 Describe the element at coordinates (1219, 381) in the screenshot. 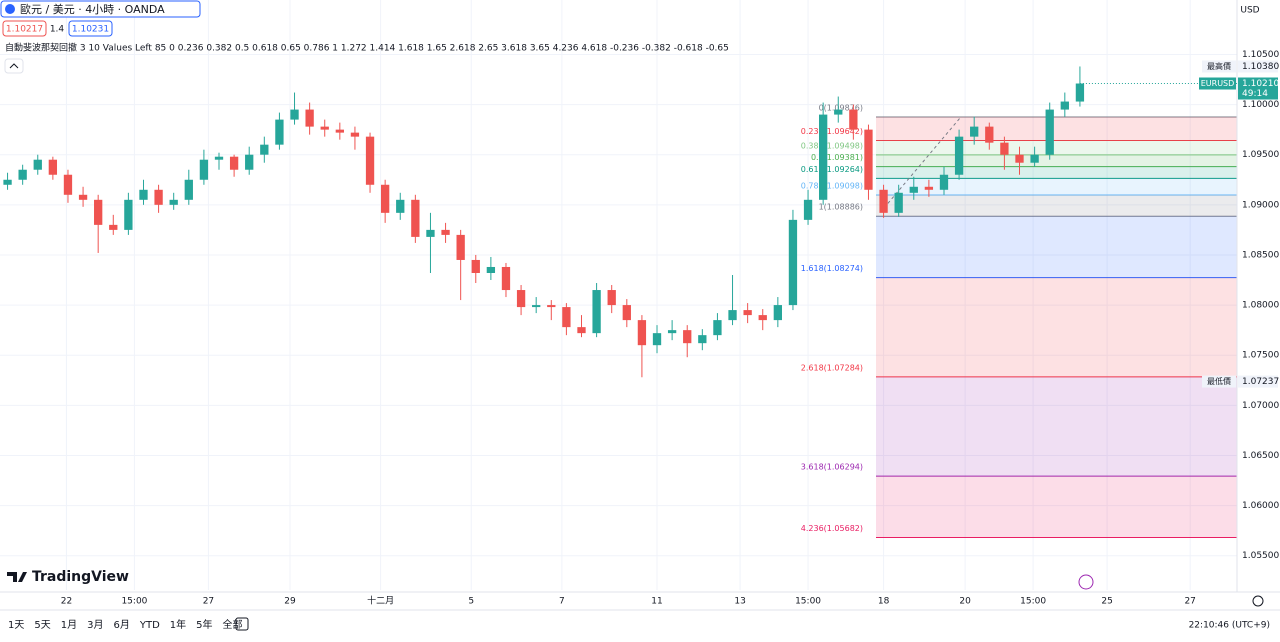

I see `low-label: 最低價` at that location.